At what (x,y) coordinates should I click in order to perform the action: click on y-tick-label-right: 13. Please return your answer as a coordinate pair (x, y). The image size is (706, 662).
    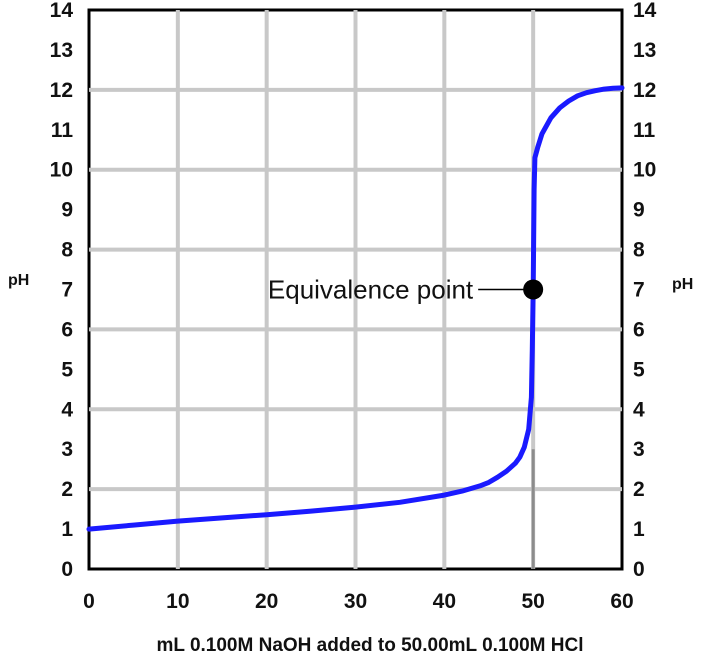
    Looking at the image, I should click on (644, 50).